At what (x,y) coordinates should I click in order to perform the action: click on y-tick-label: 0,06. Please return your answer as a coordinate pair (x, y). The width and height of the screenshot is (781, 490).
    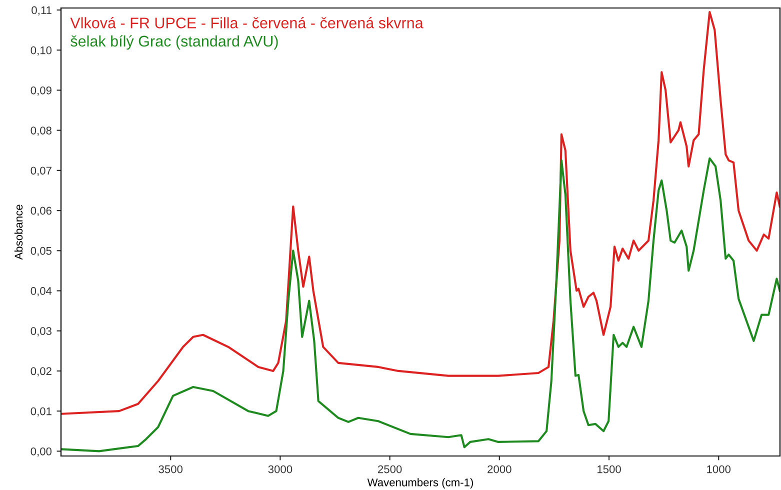
    Looking at the image, I should click on (41, 211).